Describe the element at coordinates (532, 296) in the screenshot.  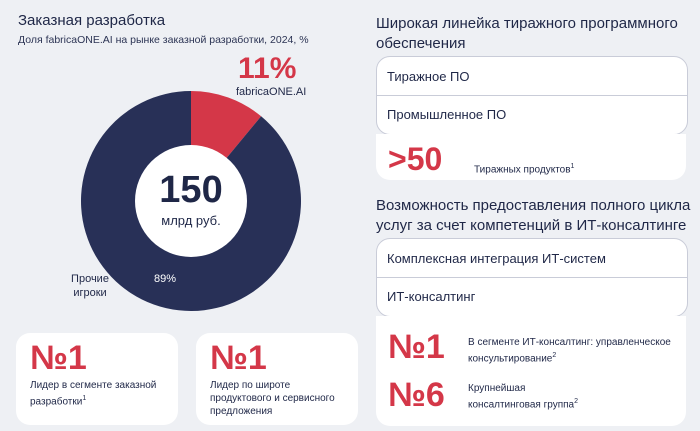
I see `service-item: ИТ-консалтинг` at that location.